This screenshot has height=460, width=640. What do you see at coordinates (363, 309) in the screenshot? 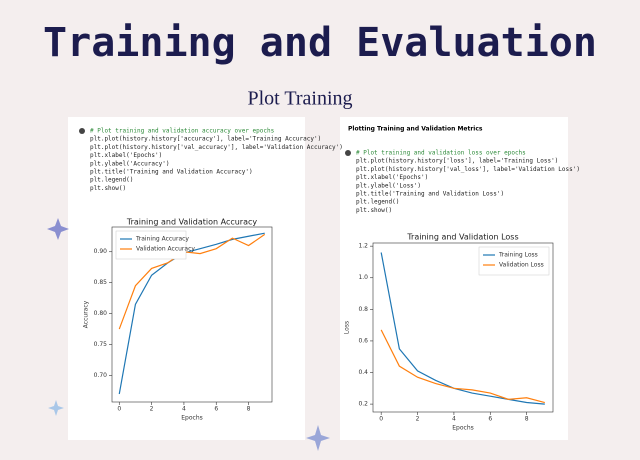
I see `y-tick-label: 0.8` at bounding box center [363, 309].